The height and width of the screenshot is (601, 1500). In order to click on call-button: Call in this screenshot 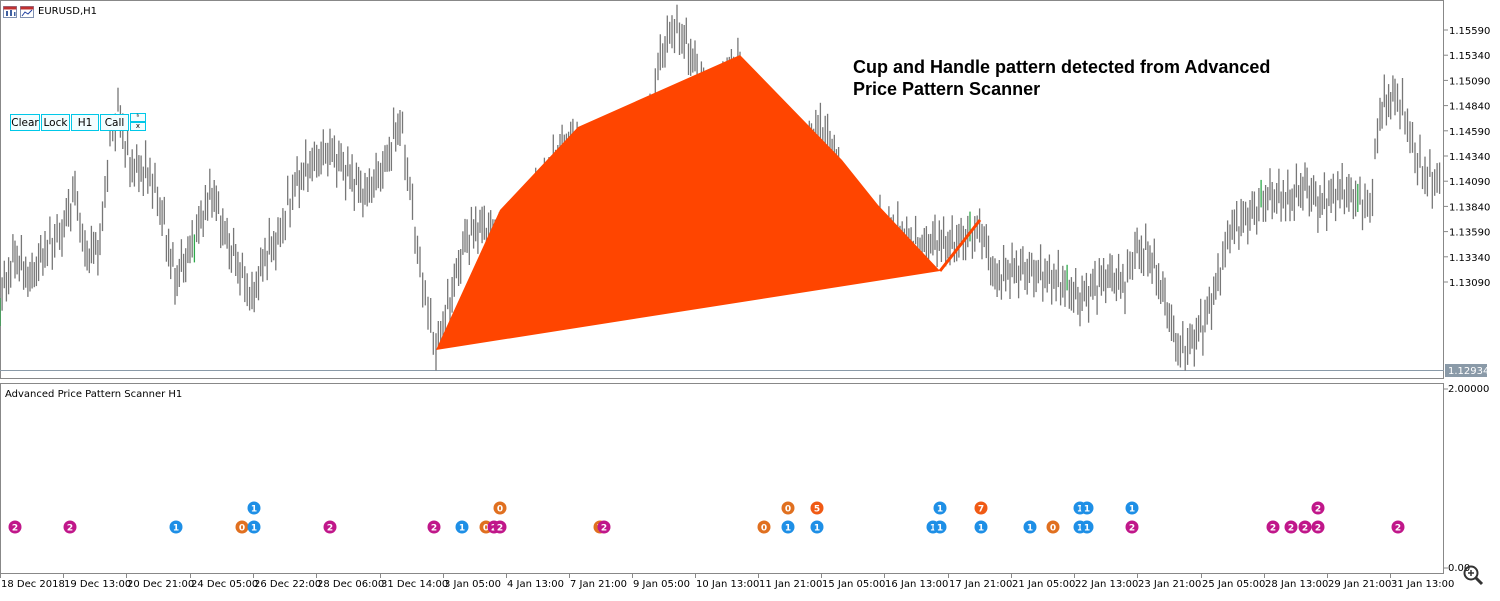, I will do `click(114, 122)`.